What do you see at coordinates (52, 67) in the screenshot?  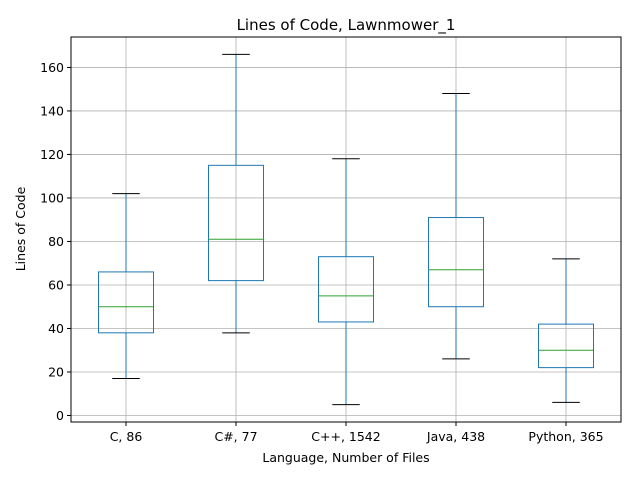 I see `y-tick-label: 160` at bounding box center [52, 67].